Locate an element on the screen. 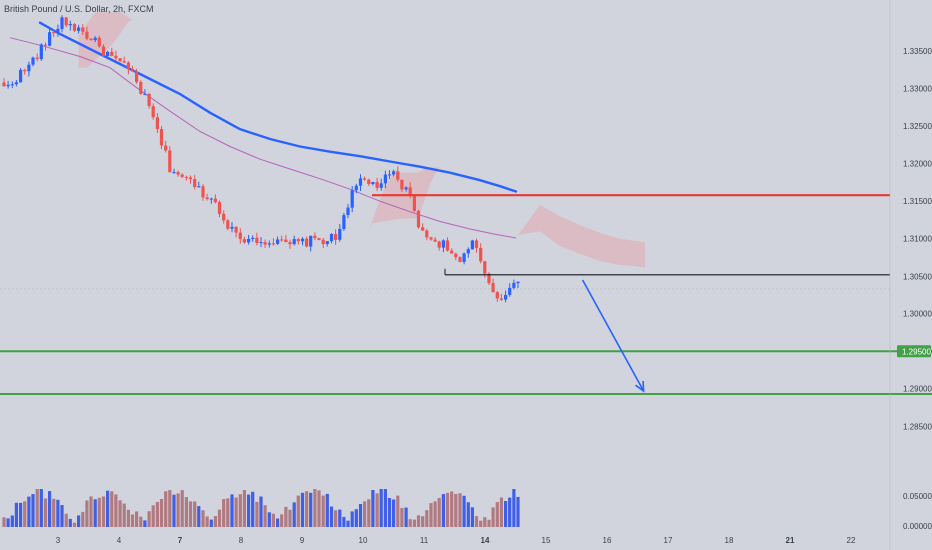 The height and width of the screenshot is (550, 932). price-badge is located at coordinates (914, 351).